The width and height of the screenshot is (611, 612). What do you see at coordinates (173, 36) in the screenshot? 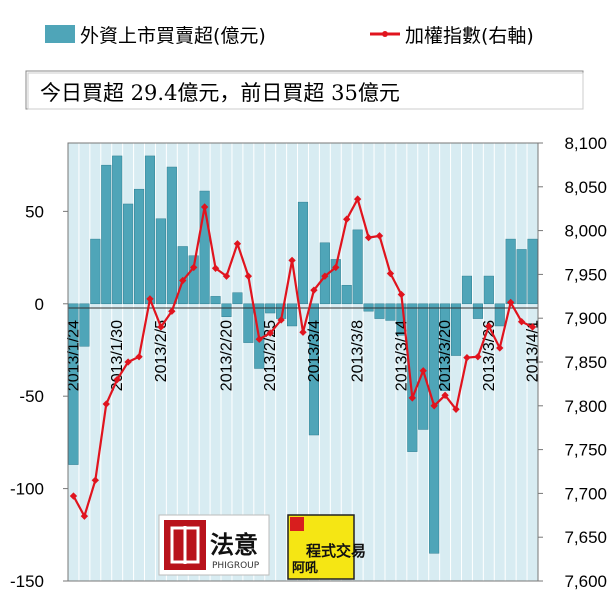
I see `legend-bar-label: 外資上市買賣超(億元)` at bounding box center [173, 36].